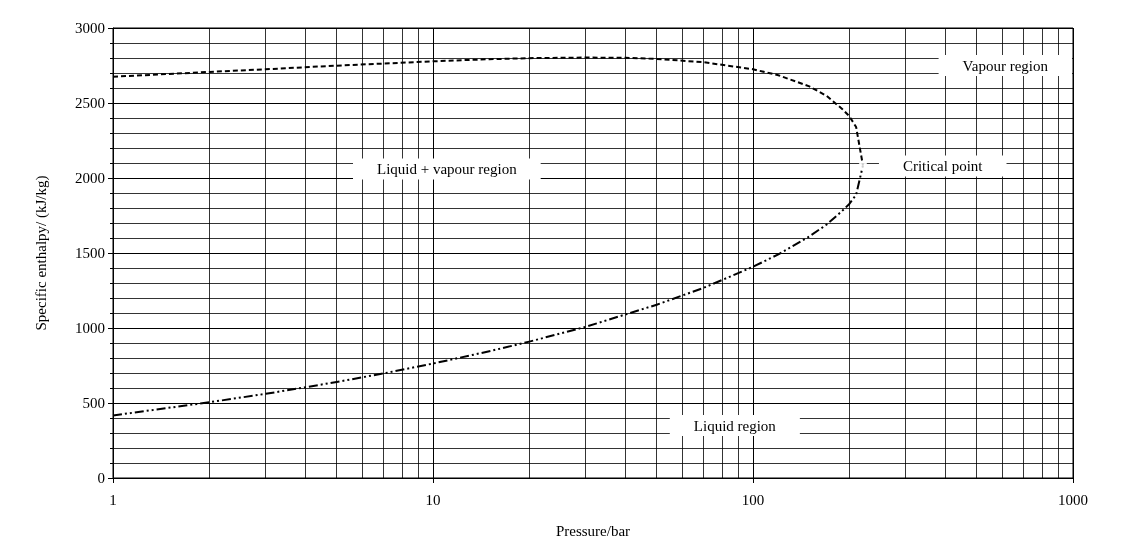 Image resolution: width=1125 pixels, height=558 pixels. Describe the element at coordinates (90, 253) in the screenshot. I see `y-tick-label: 1500` at that location.